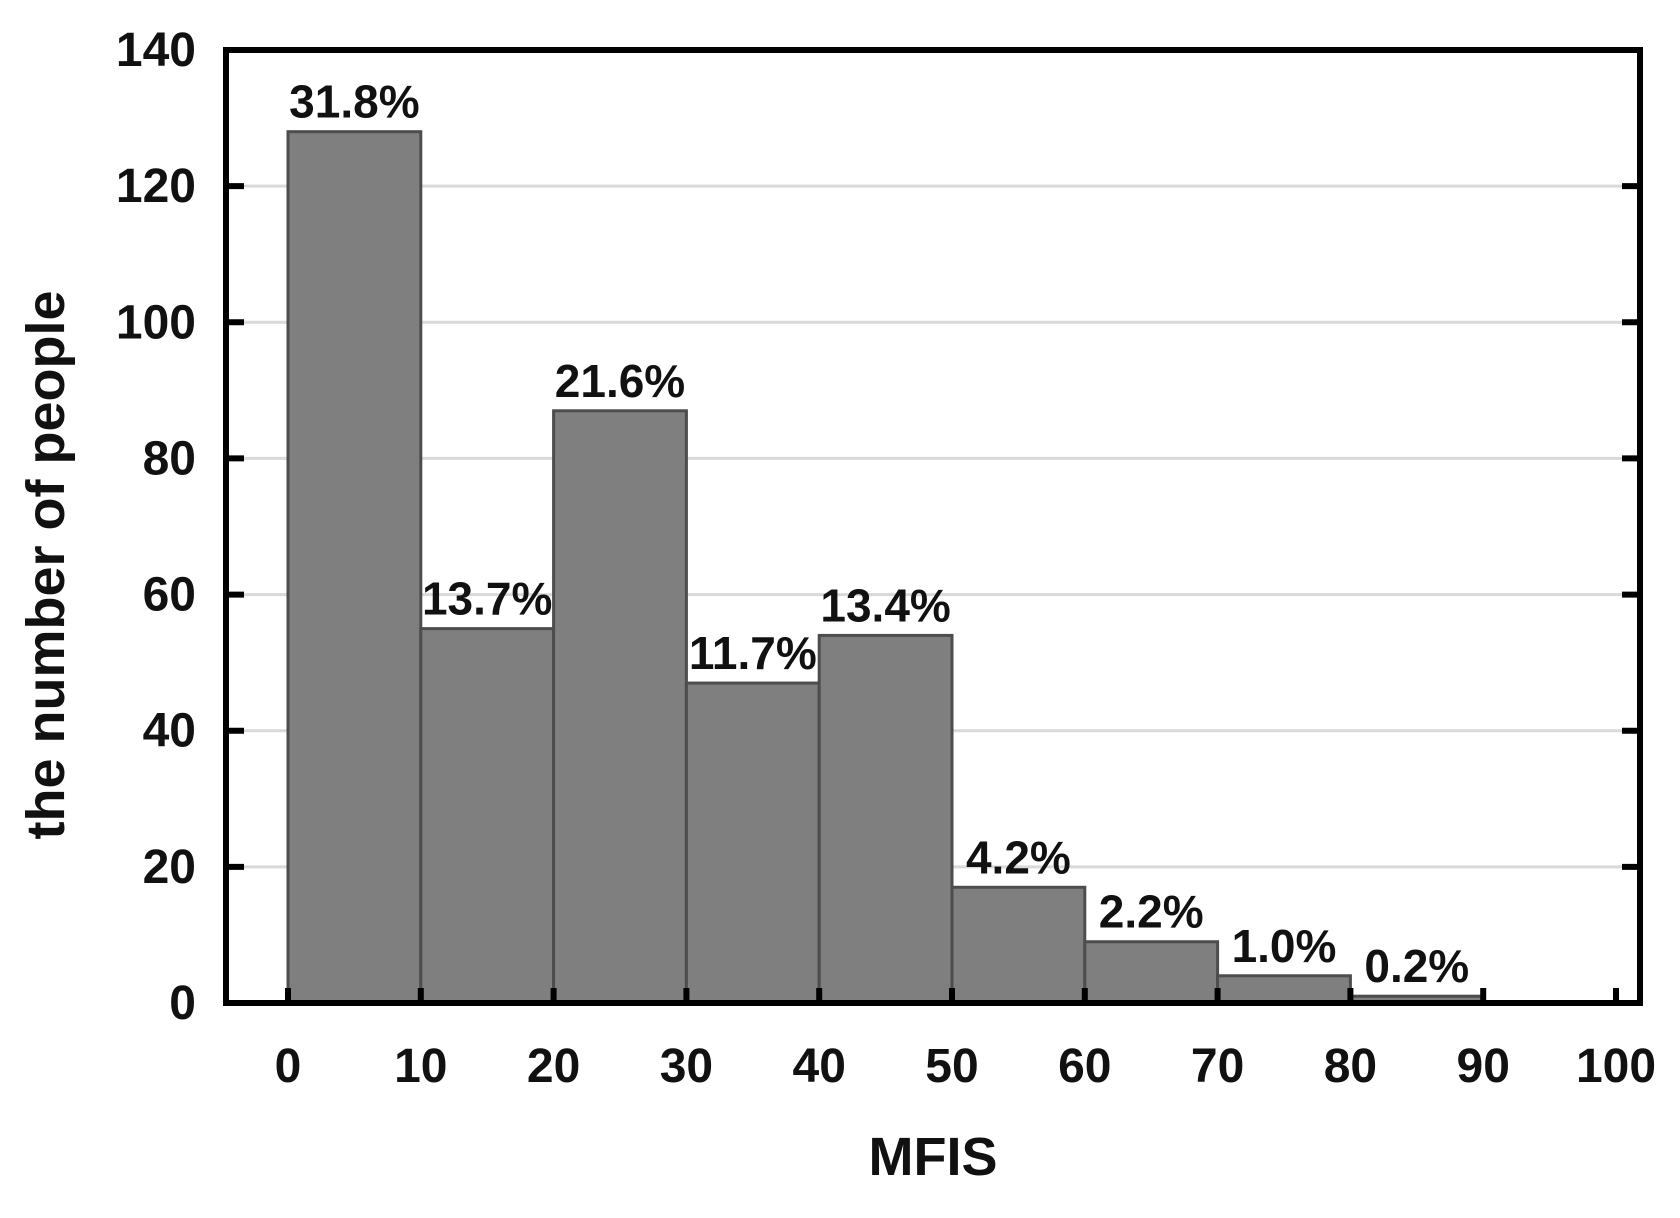 Image resolution: width=1680 pixels, height=1218 pixels. I want to click on x-tick-label-90: 90, so click(1483, 1066).